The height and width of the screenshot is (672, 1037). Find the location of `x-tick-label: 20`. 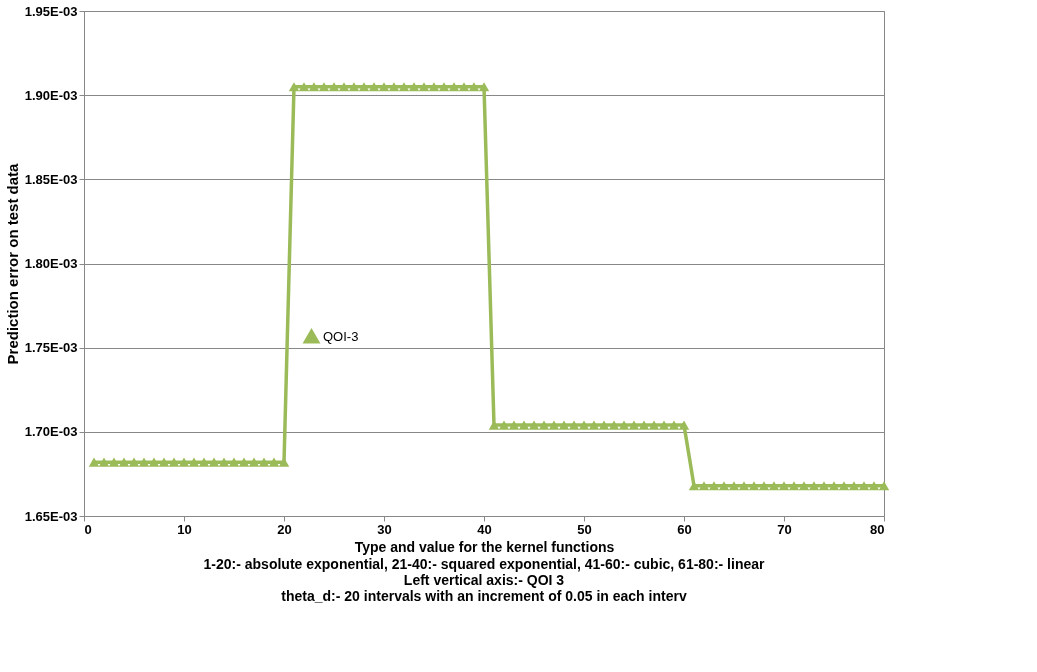

x-tick-label: 20 is located at coordinates (284, 529).